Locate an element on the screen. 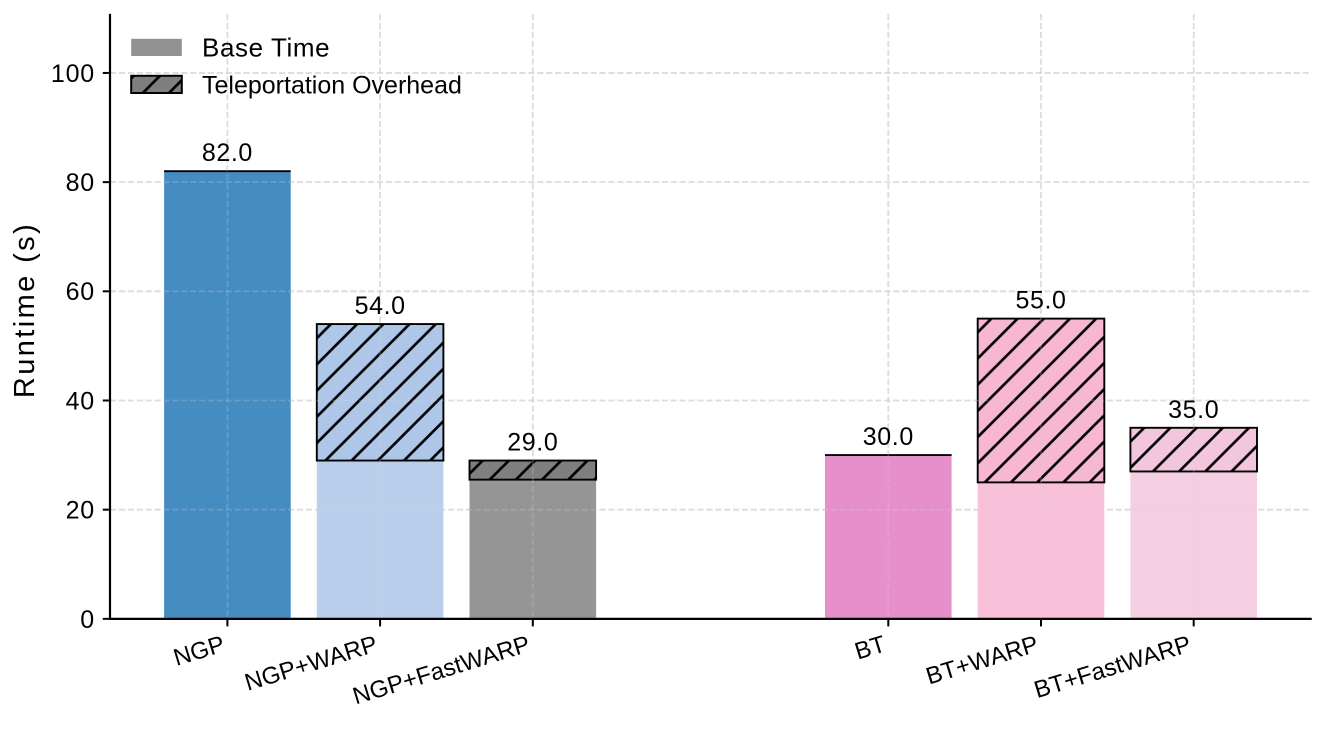  svg-text: 54.0 is located at coordinates (380, 306).